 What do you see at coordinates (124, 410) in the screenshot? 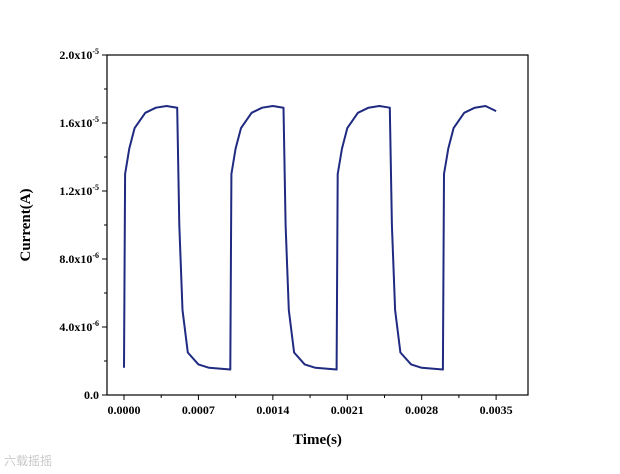
I see `x-tick-label: 0.0000` at bounding box center [124, 410].